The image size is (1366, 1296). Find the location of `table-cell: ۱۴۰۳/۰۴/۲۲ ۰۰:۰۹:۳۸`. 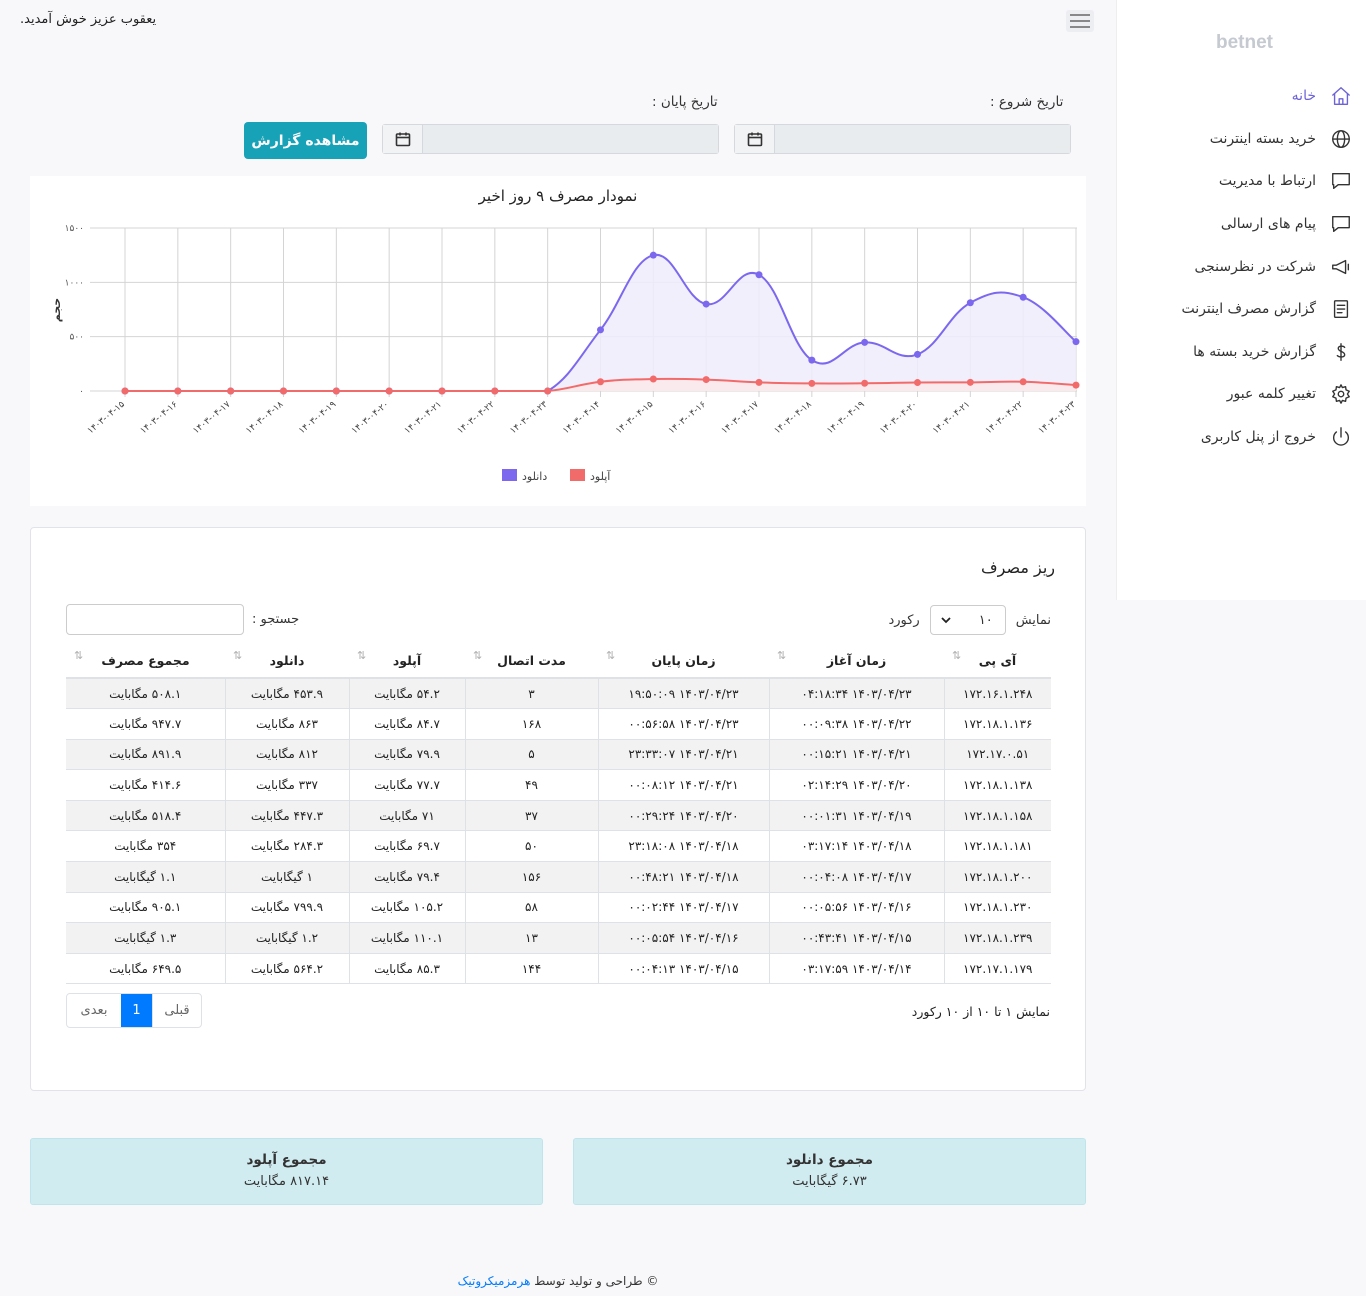

table-cell: ۱۴۰۳/۰۴/۲۲ ۰۰:۰۹:۳۸ is located at coordinates (856, 724).